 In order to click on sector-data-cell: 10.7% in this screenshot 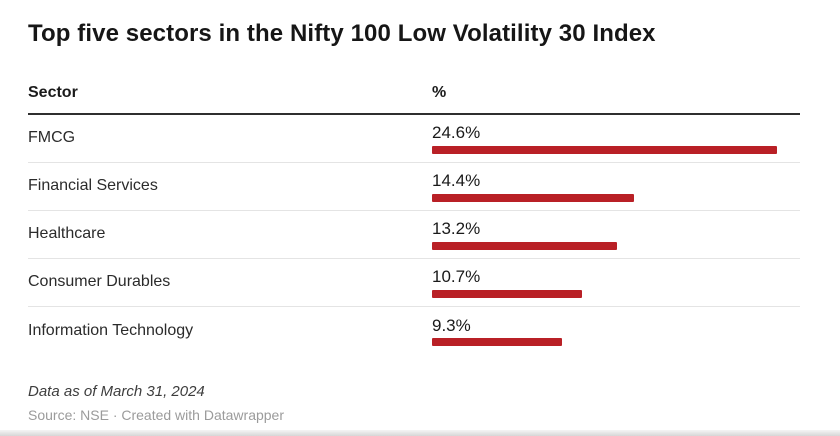, I will do `click(616, 282)`.